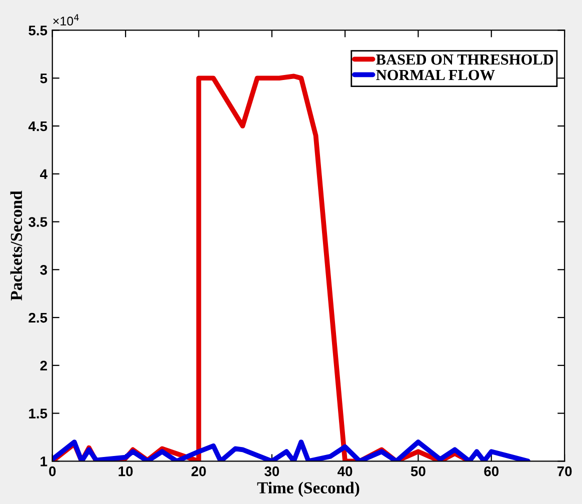 The image size is (582, 504). What do you see at coordinates (44, 79) in the screenshot?
I see `y-tick-label: 5` at bounding box center [44, 79].